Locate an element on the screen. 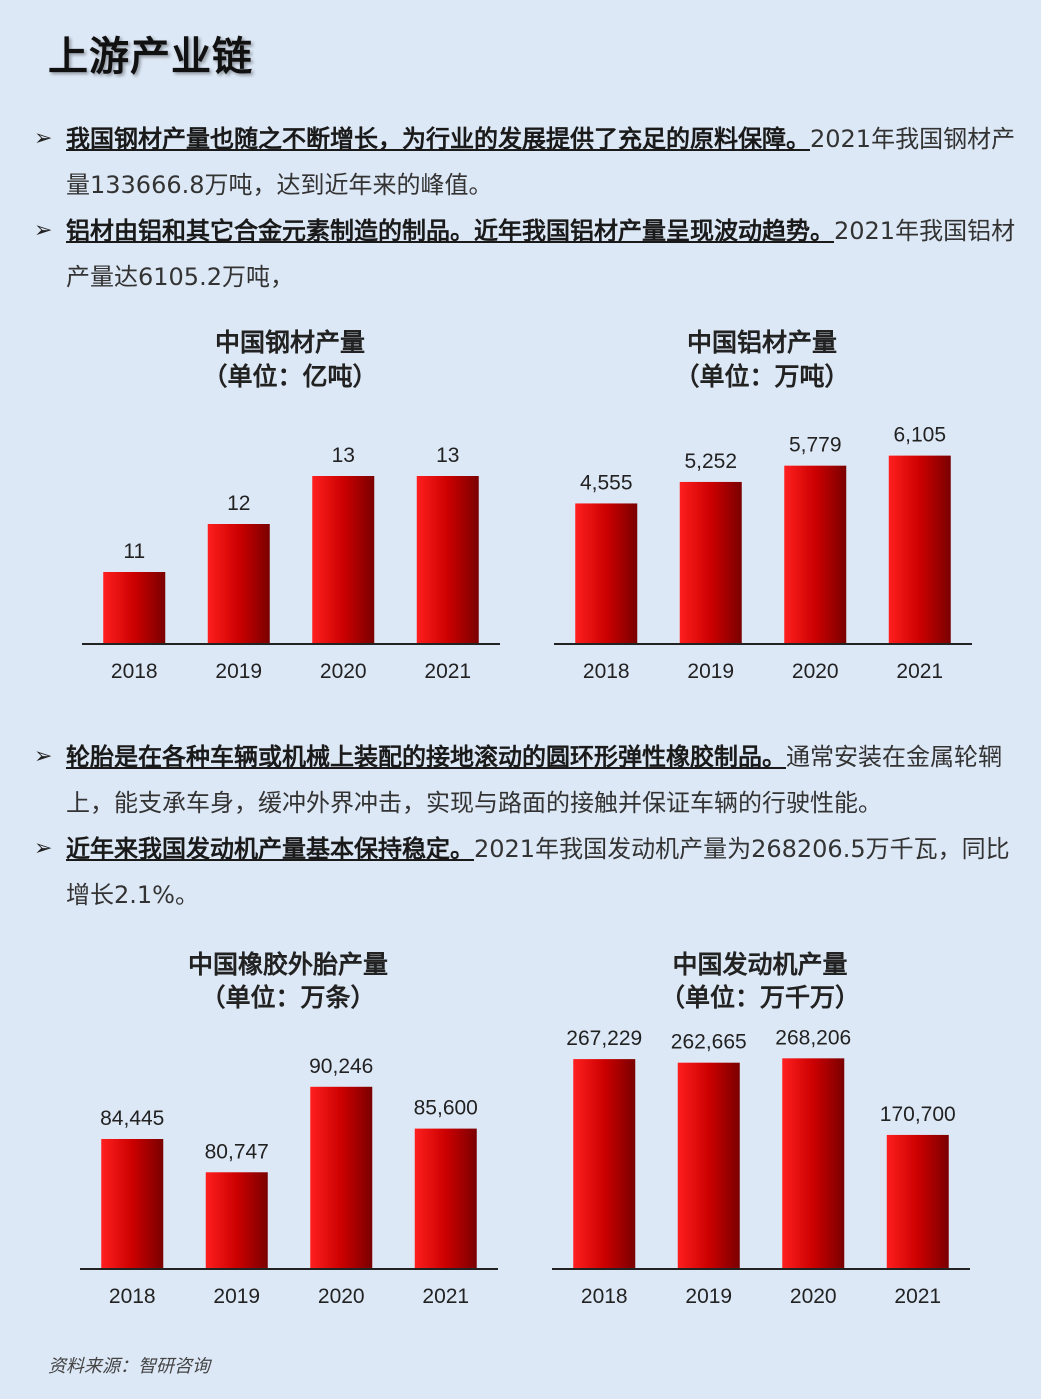 This screenshot has width=1041, height=1399. bullet-emphasis: 我国钢材产量也随之不断增长，为行业的发展提供了充足的原料保障。 is located at coordinates (438, 138).